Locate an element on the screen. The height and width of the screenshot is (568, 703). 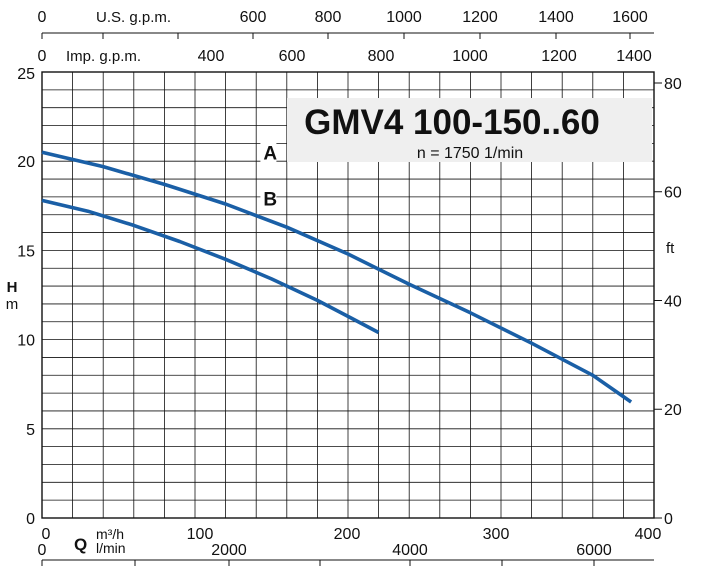
tick-labels-h-ft: 0 20 40 60 80 is located at coordinates (668, 302).